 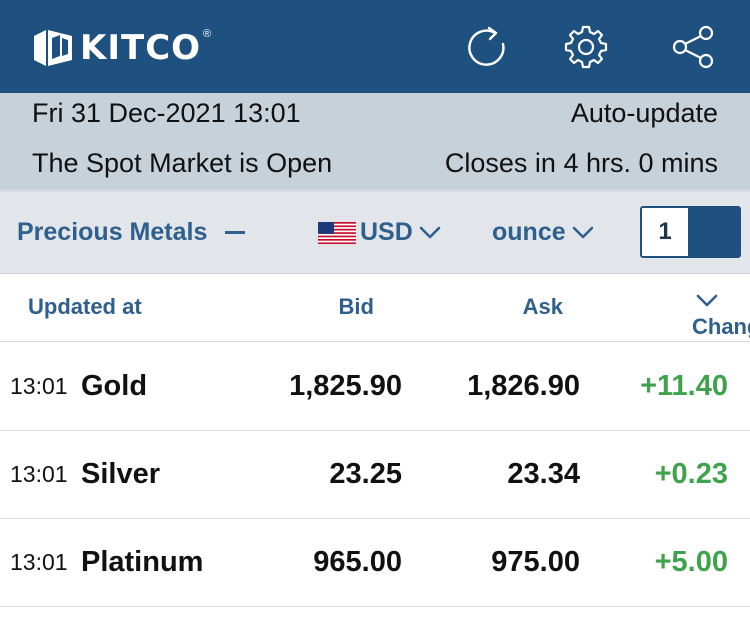 What do you see at coordinates (182, 163) in the screenshot?
I see `market-status: The Spot Market is Open` at bounding box center [182, 163].